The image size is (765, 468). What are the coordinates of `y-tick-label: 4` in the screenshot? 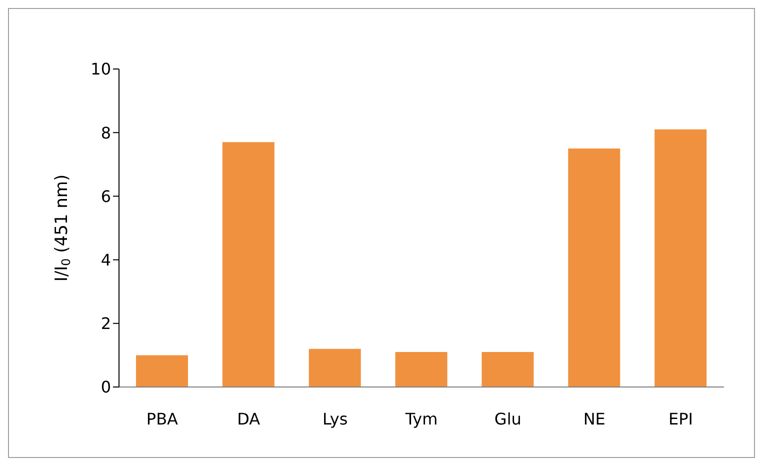 It's located at (105, 260).